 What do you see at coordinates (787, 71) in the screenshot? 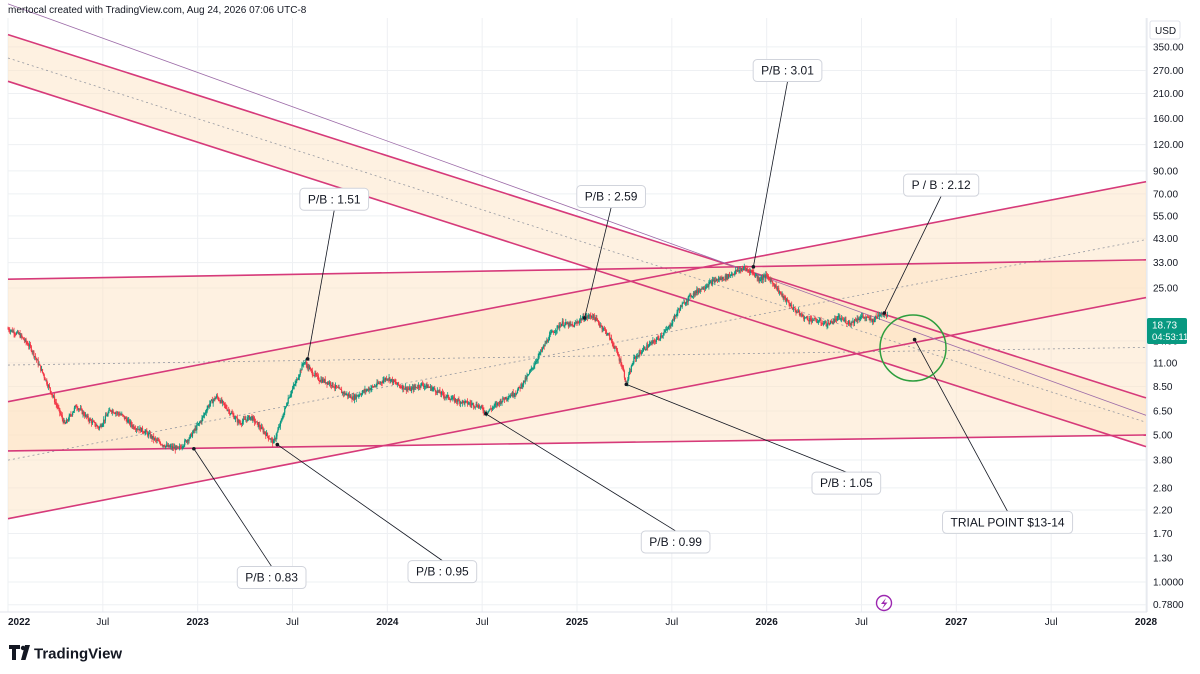
I see `callout-label: P/B : 3.01` at bounding box center [787, 71].